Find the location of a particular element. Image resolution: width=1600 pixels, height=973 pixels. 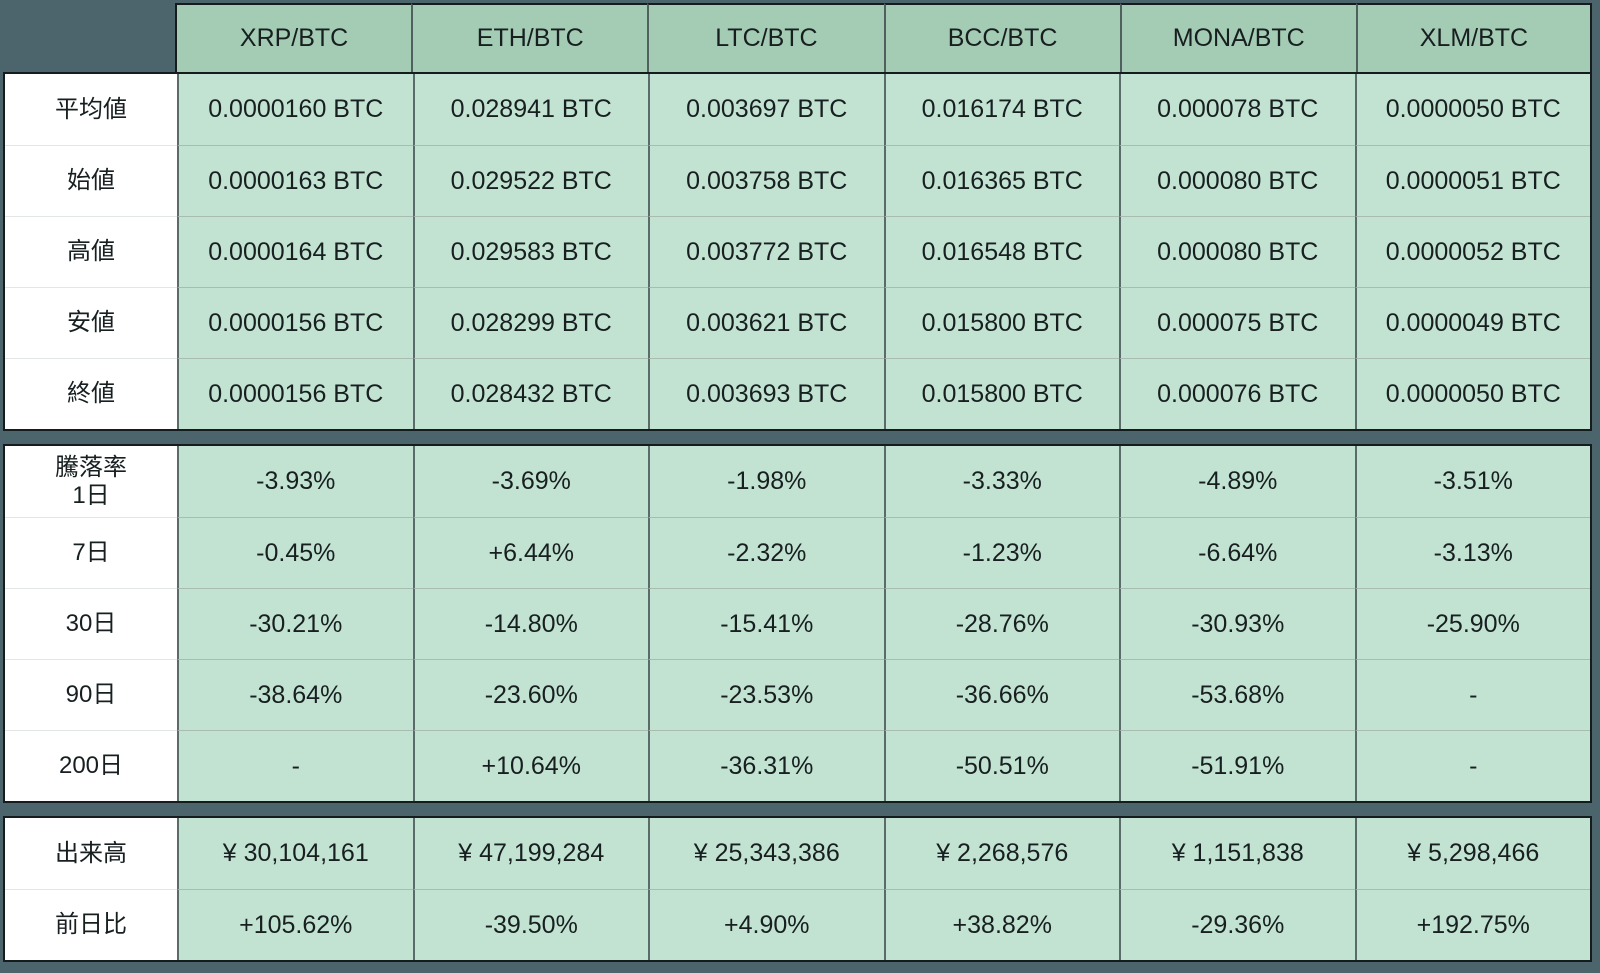

value-cell: 0.028299 BTC is located at coordinates (530, 322).